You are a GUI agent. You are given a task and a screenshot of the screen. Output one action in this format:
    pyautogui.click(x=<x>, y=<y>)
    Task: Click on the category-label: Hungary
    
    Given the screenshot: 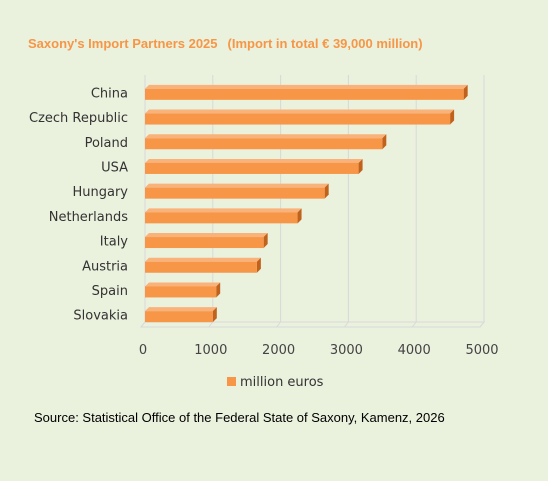 What is the action you would take?
    pyautogui.click(x=100, y=192)
    